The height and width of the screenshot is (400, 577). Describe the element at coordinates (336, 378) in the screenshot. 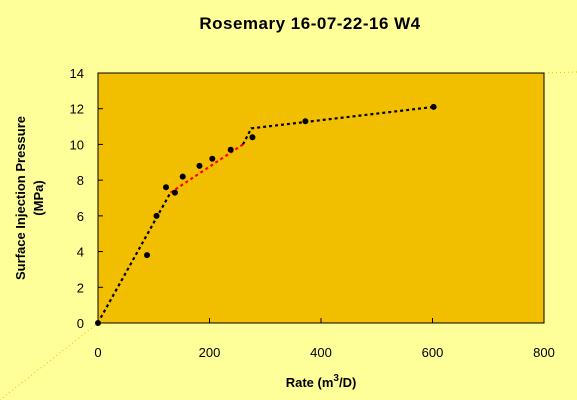

I see `x-axis-label-superscript: 3` at that location.